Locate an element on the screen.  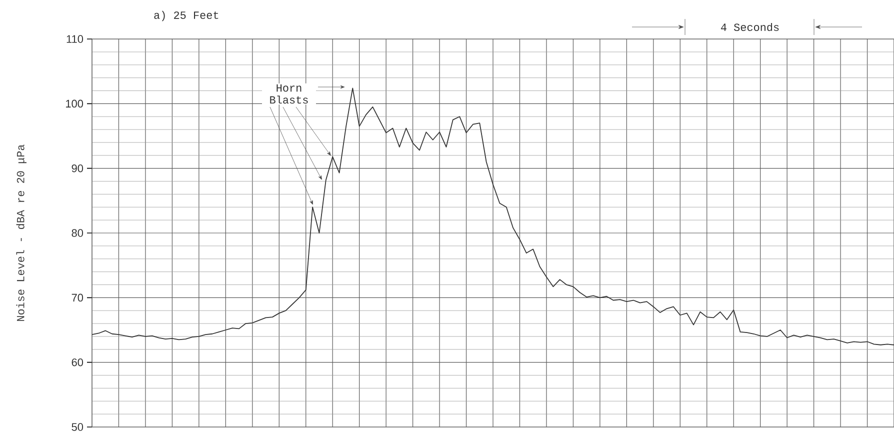
chart-title: a) 25 Feet is located at coordinates (186, 16).